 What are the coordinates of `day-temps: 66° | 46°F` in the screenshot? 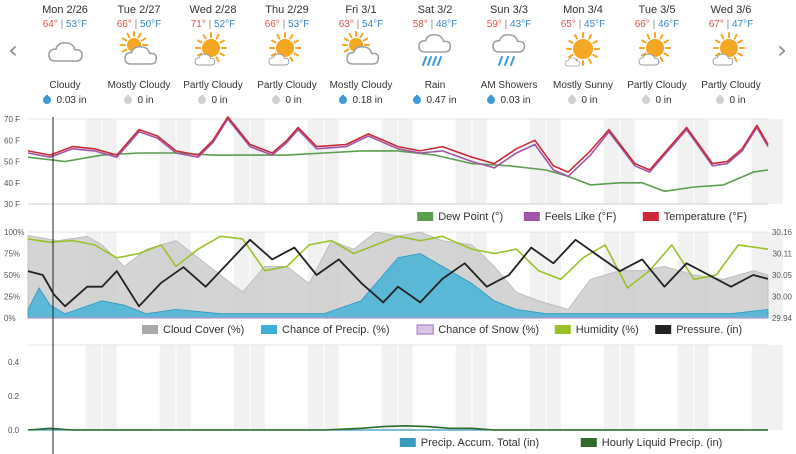 It's located at (657, 24).